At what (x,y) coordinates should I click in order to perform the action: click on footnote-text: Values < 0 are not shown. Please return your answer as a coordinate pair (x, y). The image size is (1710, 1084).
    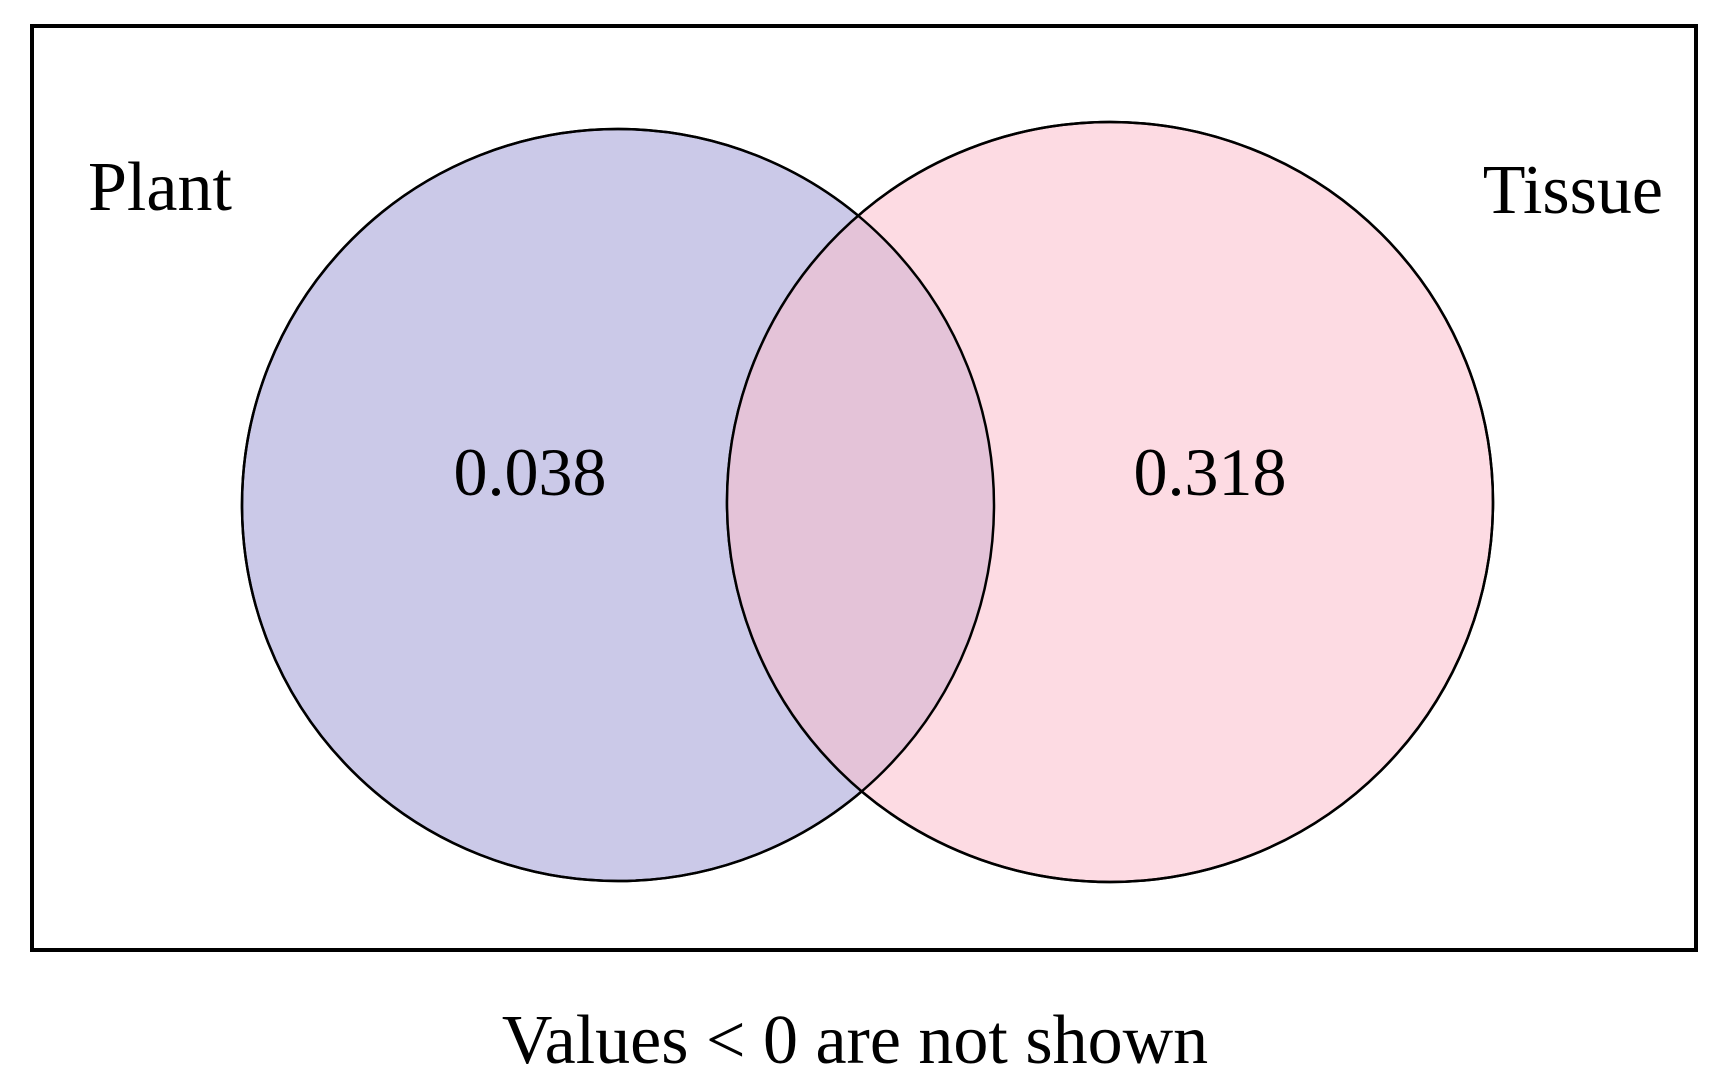
    Looking at the image, I should click on (855, 1040).